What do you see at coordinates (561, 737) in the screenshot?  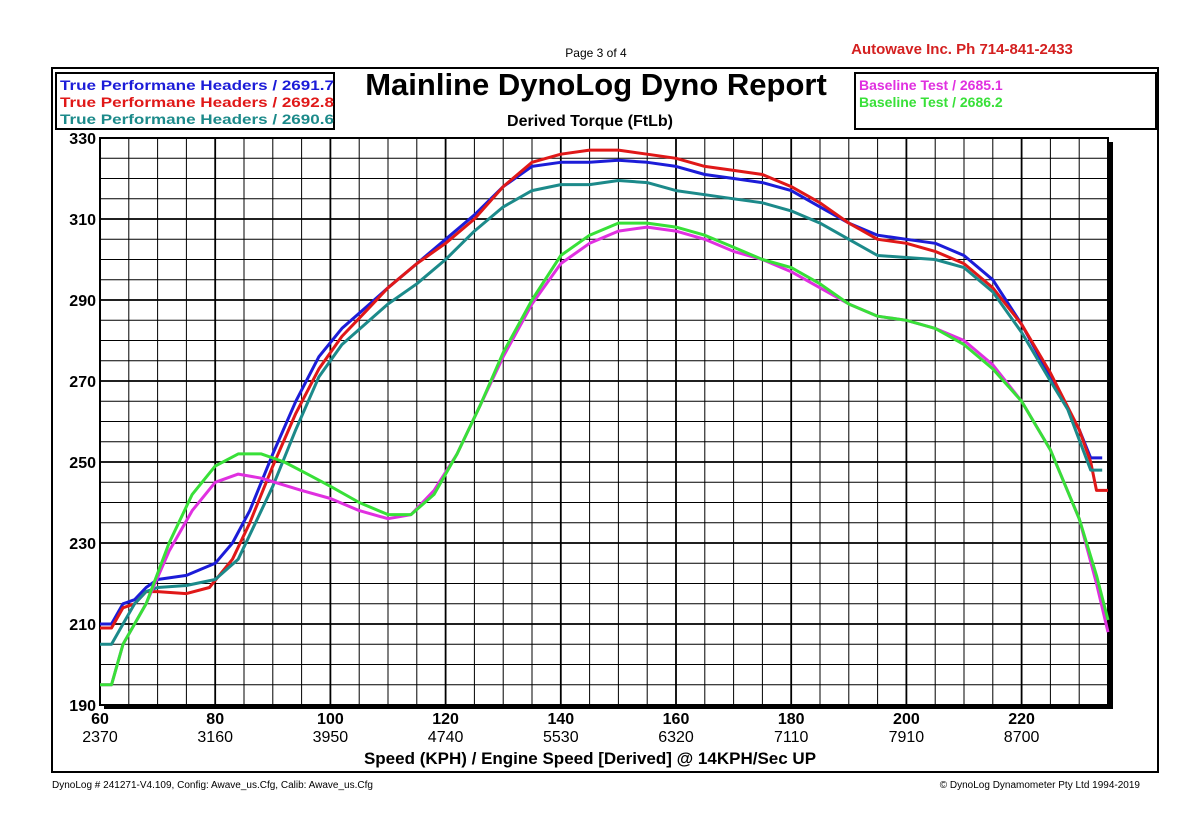 I see `x-tick-rpm-label: 5530` at bounding box center [561, 737].